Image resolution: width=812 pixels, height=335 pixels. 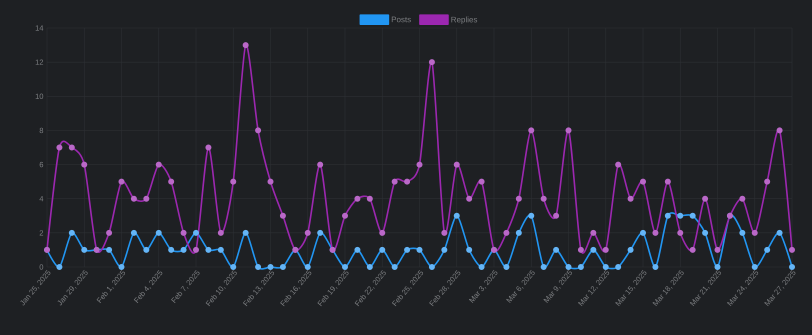 I want to click on legend-label: Replies, so click(x=464, y=20).